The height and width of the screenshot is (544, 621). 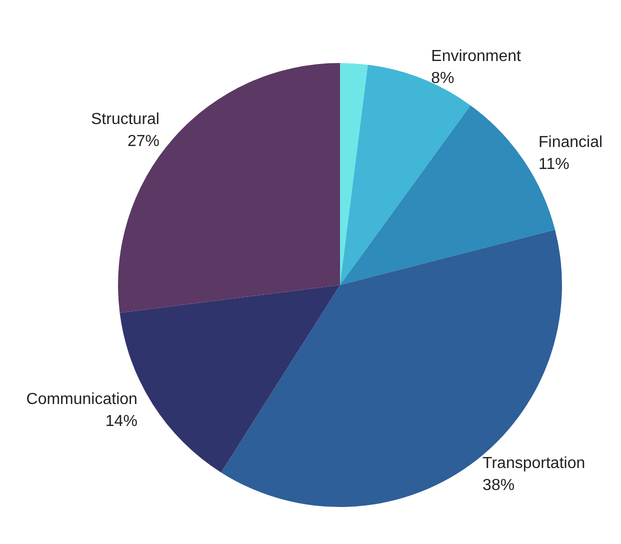 I want to click on slice-label: Transportation, so click(x=534, y=463).